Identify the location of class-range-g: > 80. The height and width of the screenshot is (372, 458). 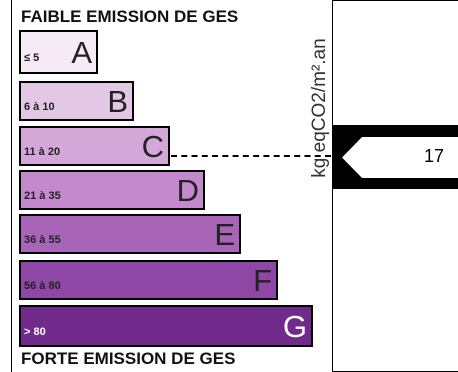
(35, 332).